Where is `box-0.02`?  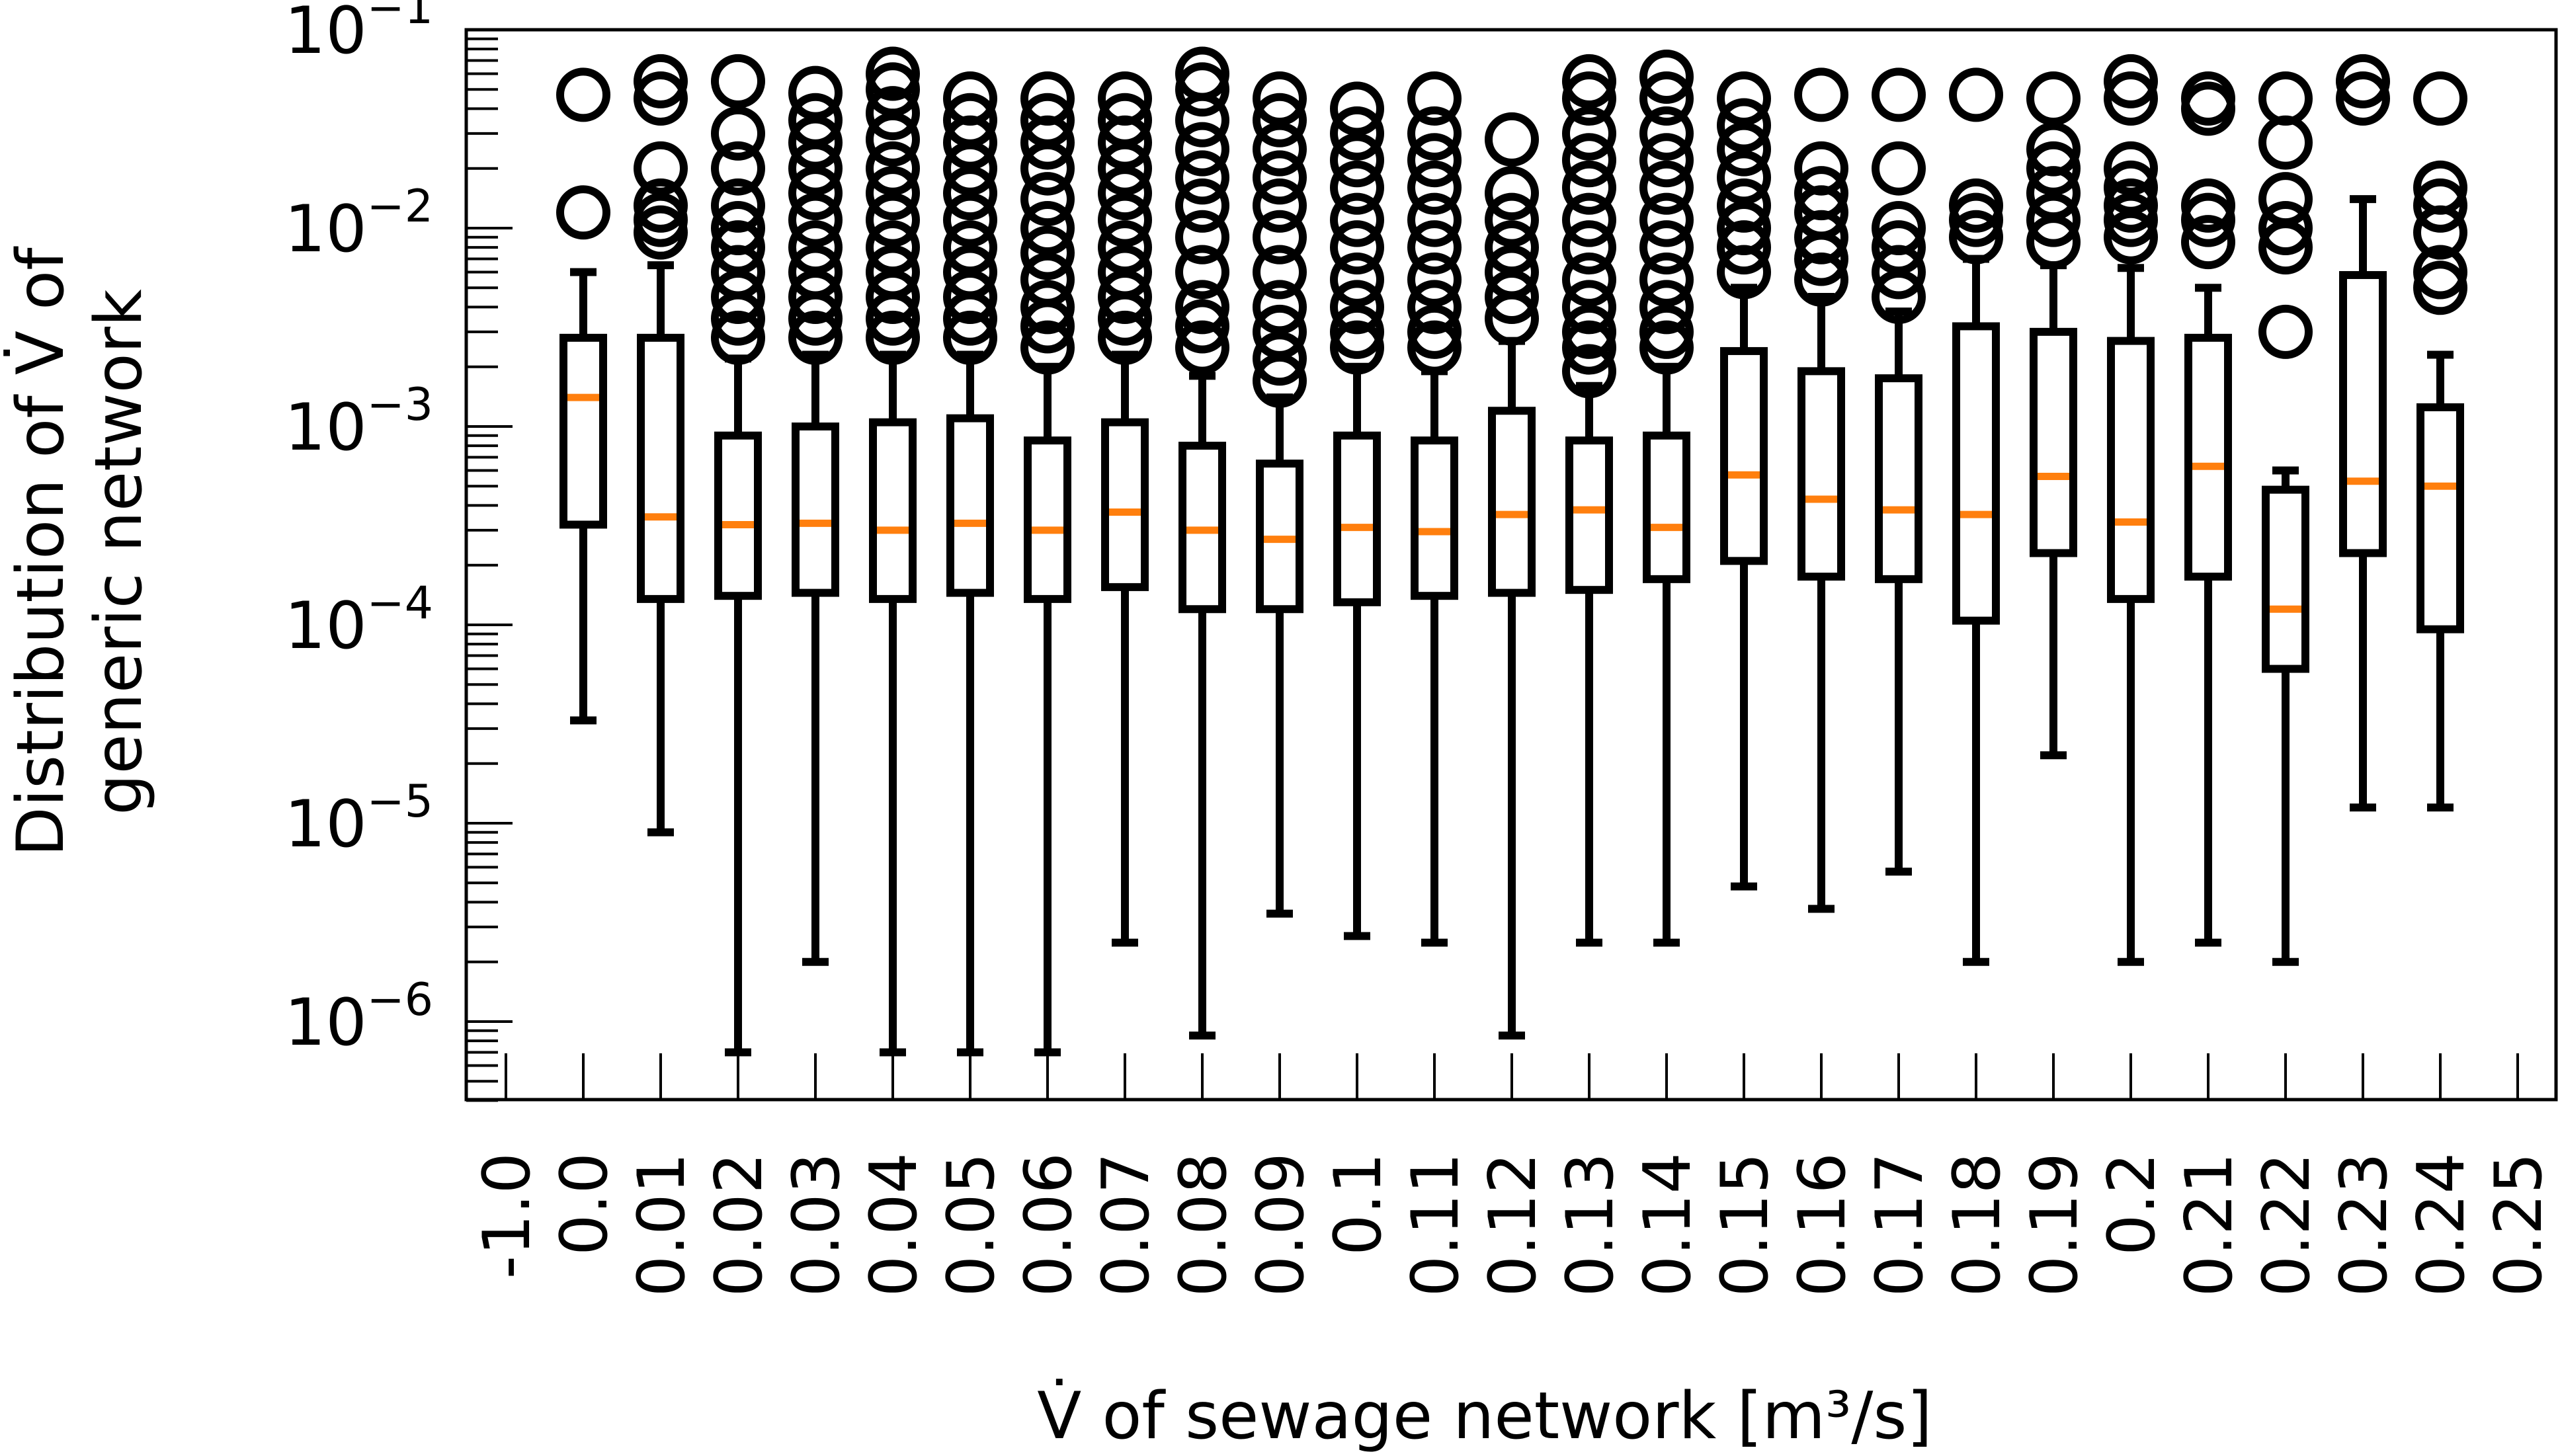
box-0.02 is located at coordinates (738, 555).